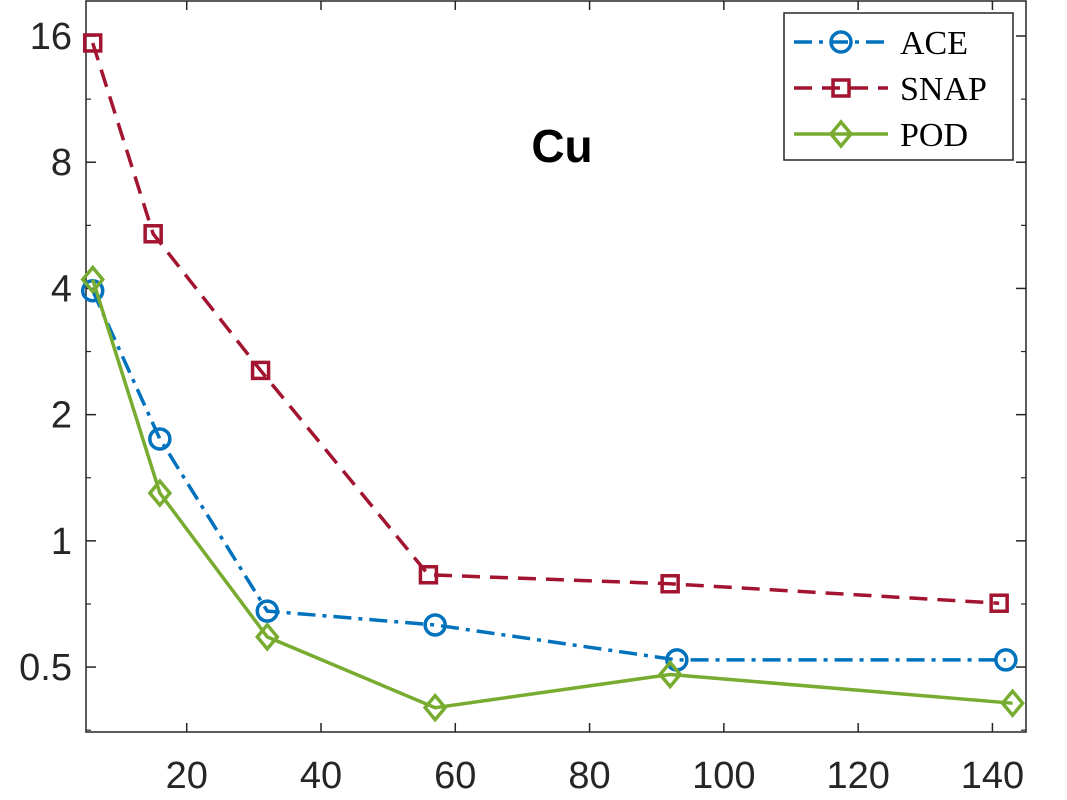 The width and height of the screenshot is (1067, 800). Describe the element at coordinates (61, 416) in the screenshot. I see `y-tick-label: 2` at that location.